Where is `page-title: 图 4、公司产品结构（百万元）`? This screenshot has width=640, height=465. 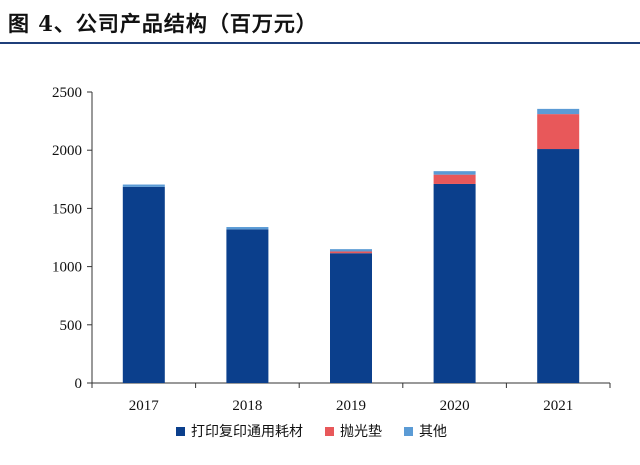
page-title: 图 4、公司产品结构（百万元） is located at coordinates (163, 23).